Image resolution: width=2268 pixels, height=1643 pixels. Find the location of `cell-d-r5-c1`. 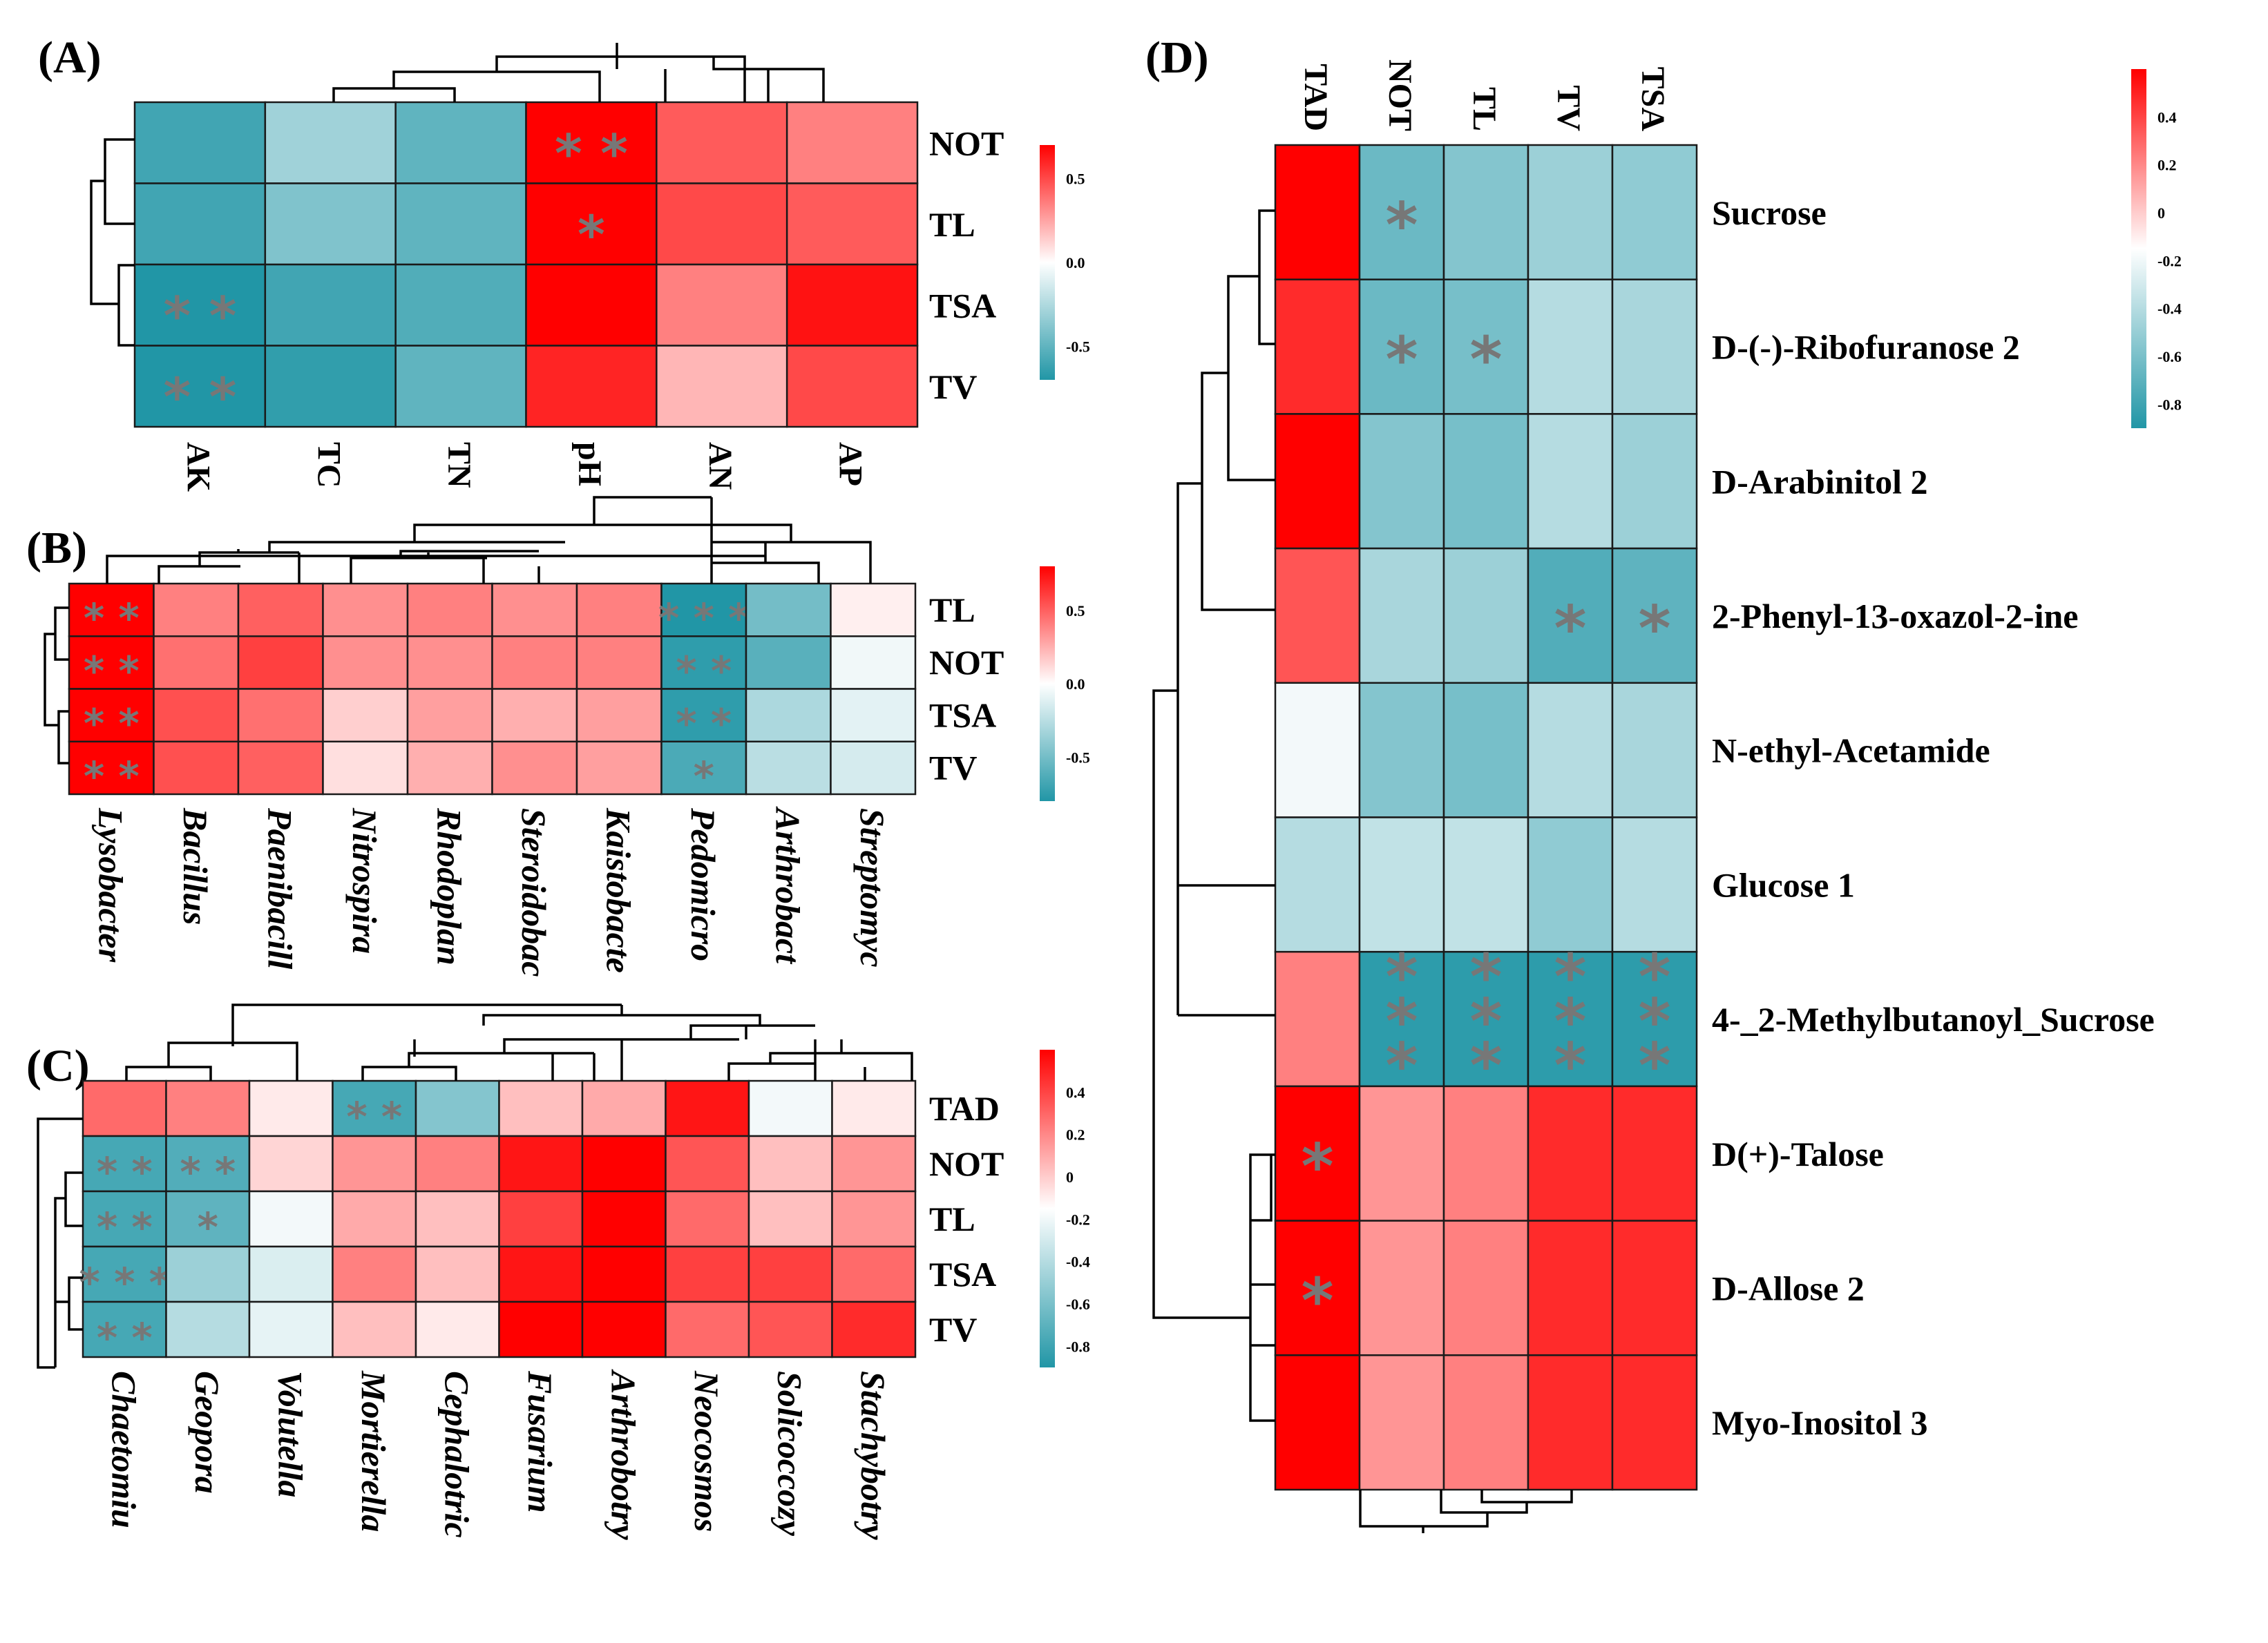

cell-d-r5-c1 is located at coordinates (1401, 884).